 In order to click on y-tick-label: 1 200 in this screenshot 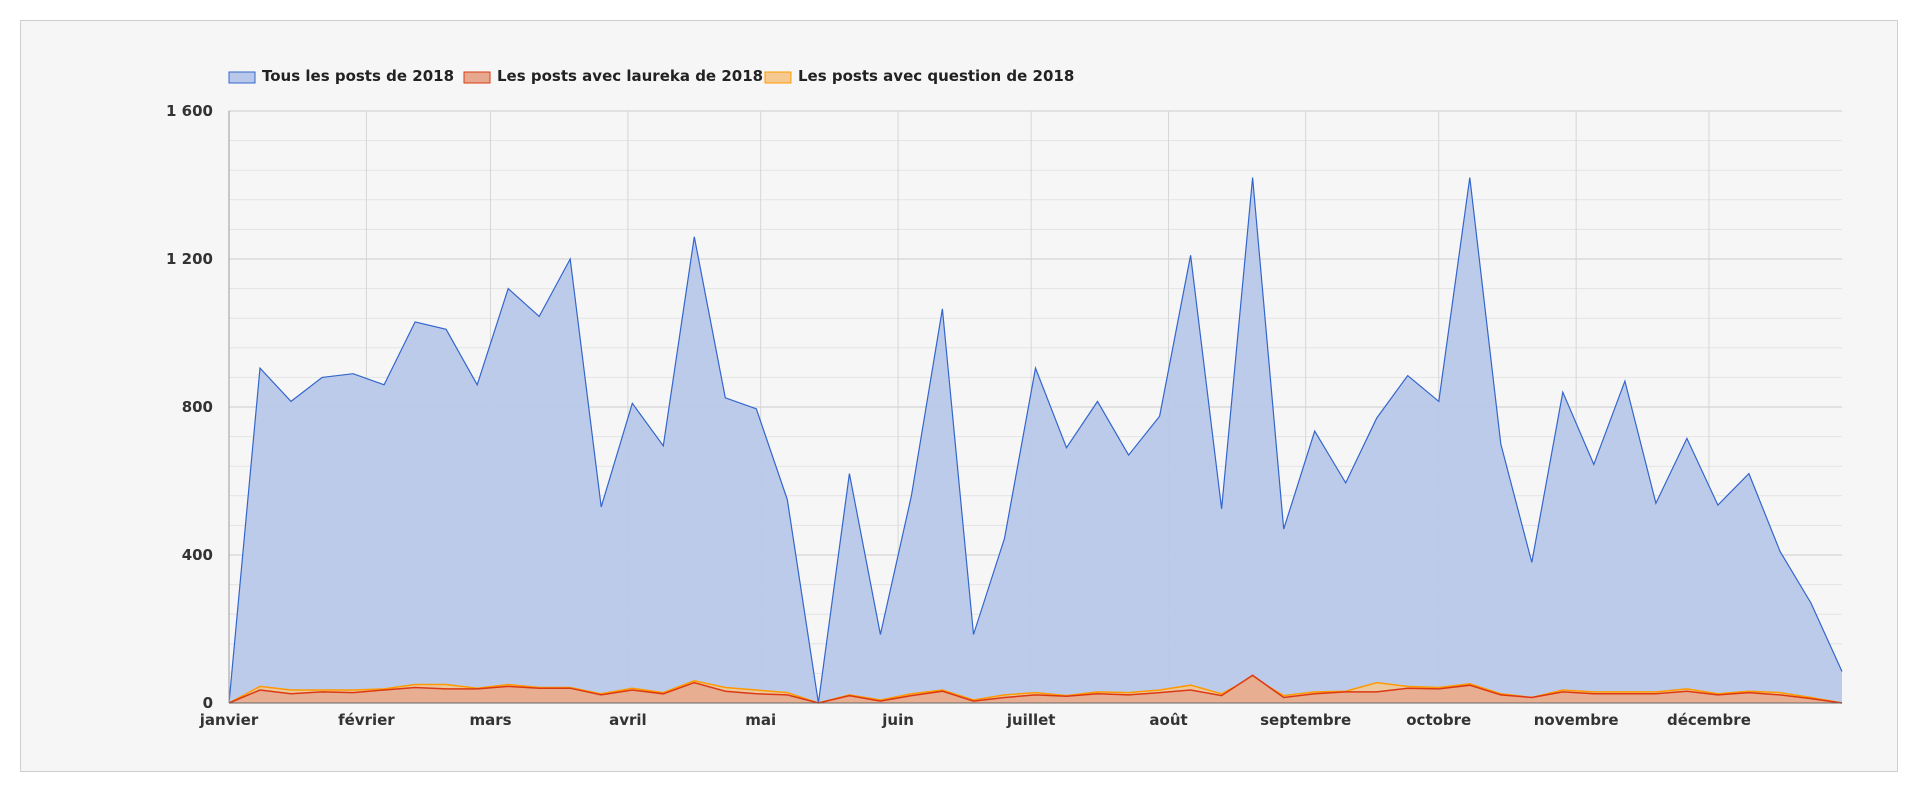, I will do `click(189, 259)`.